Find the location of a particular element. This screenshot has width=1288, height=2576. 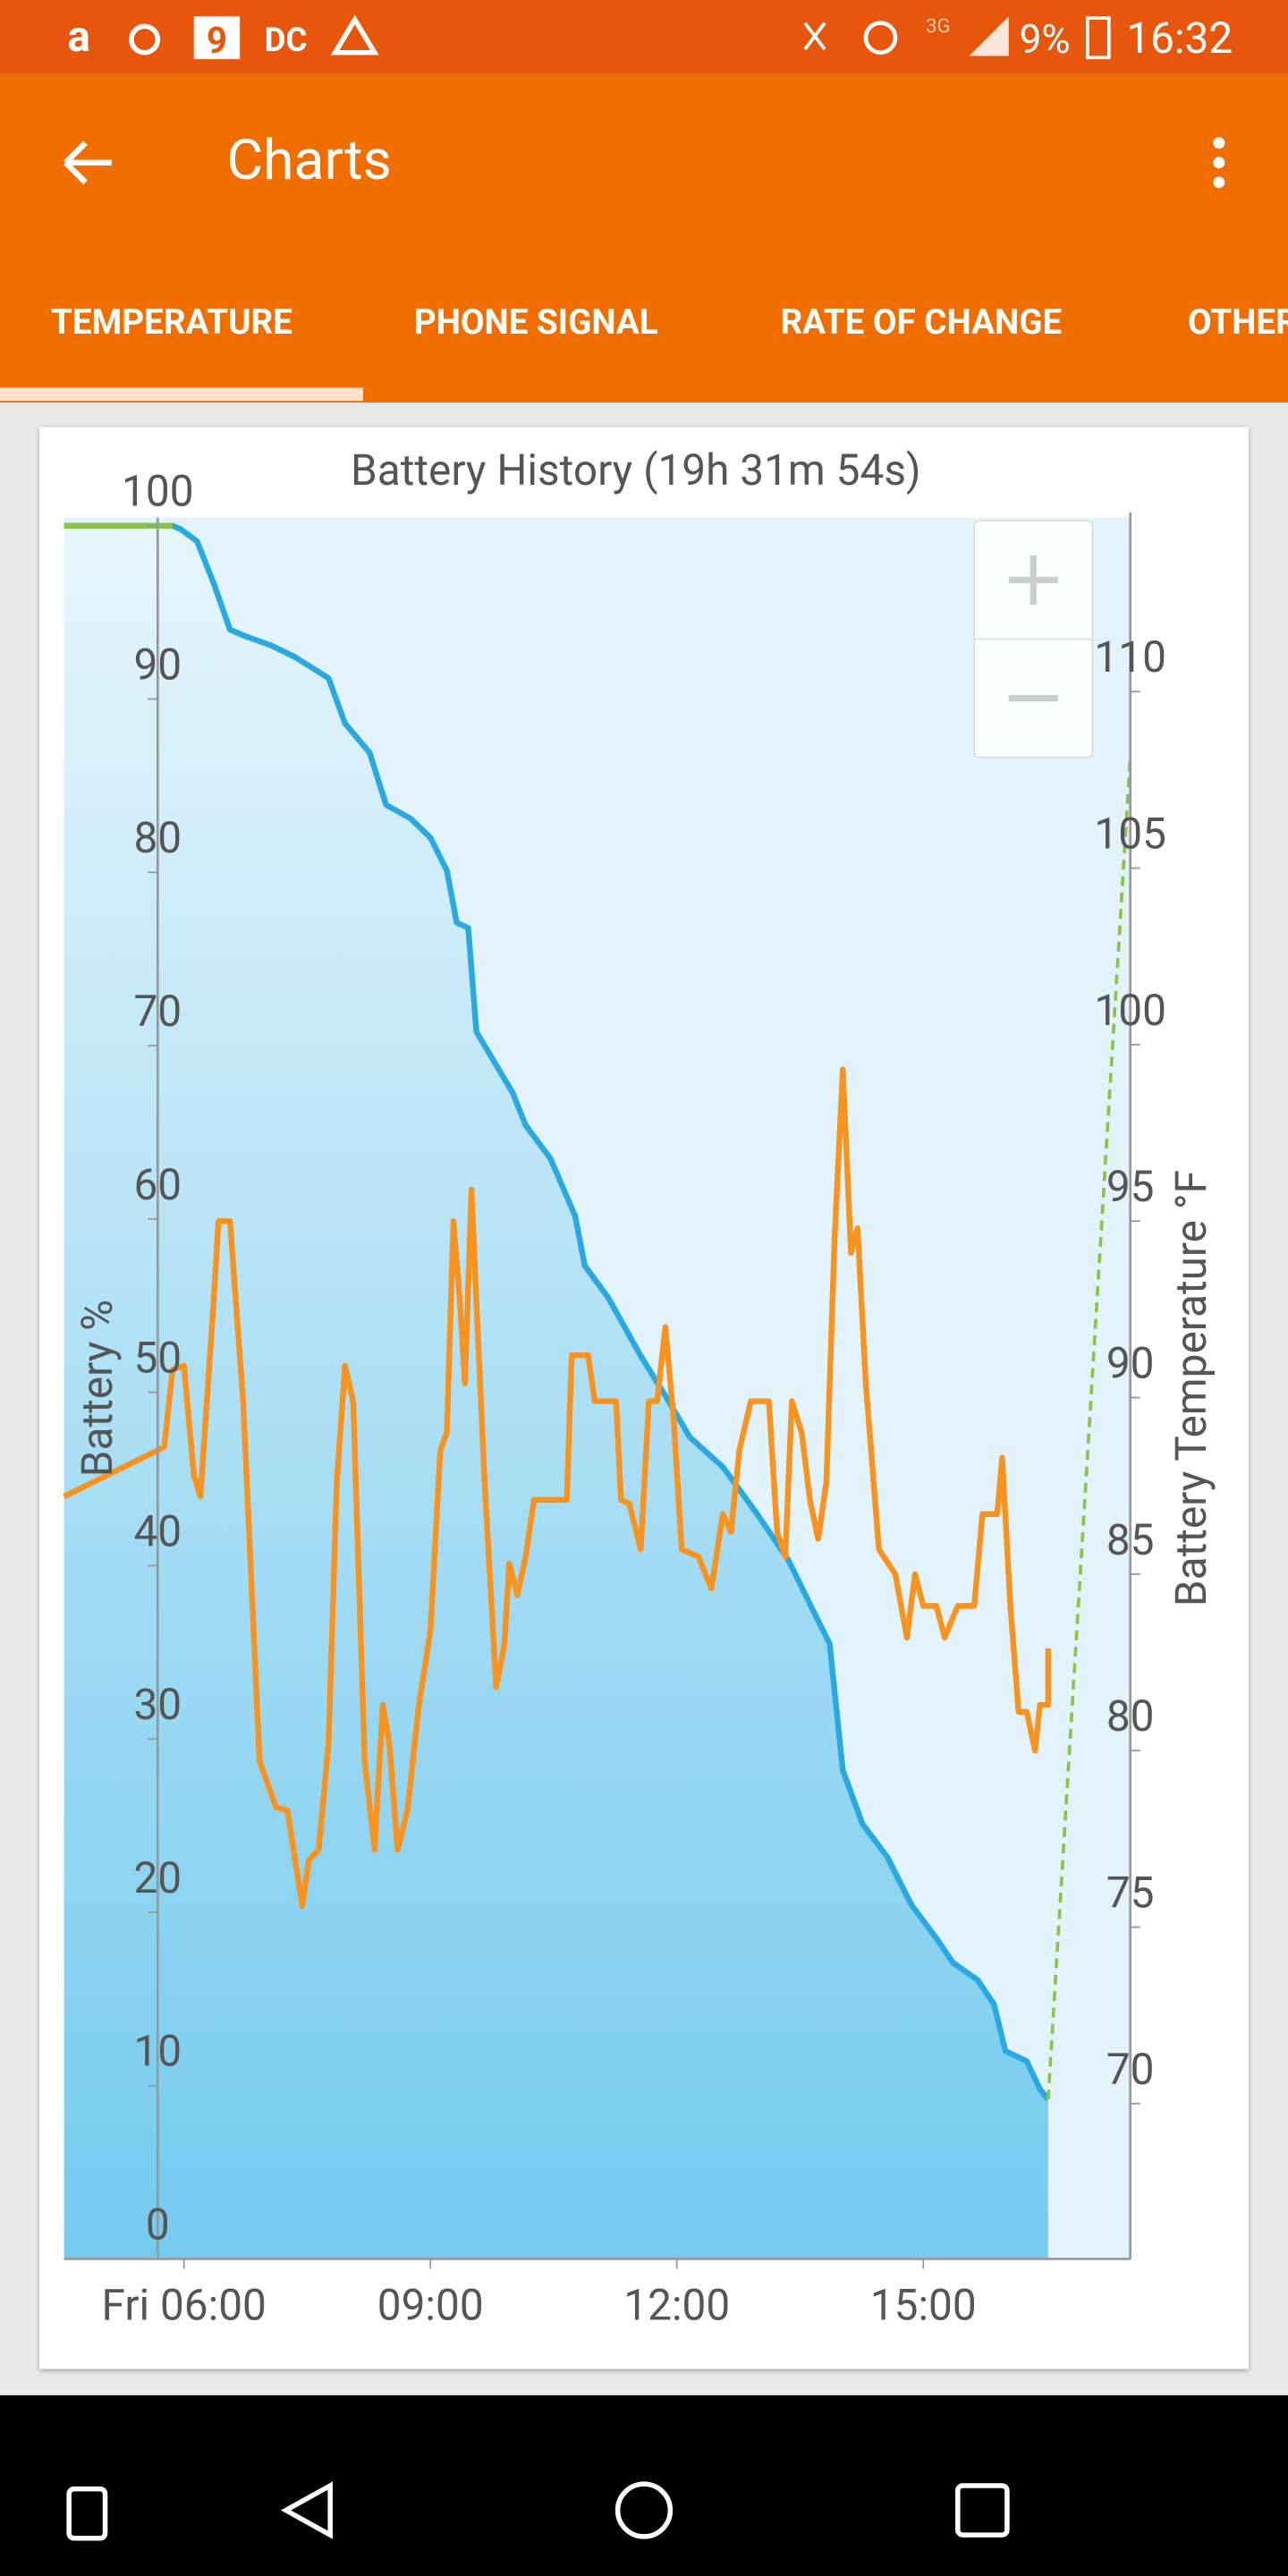

network-type: 3G is located at coordinates (938, 27).